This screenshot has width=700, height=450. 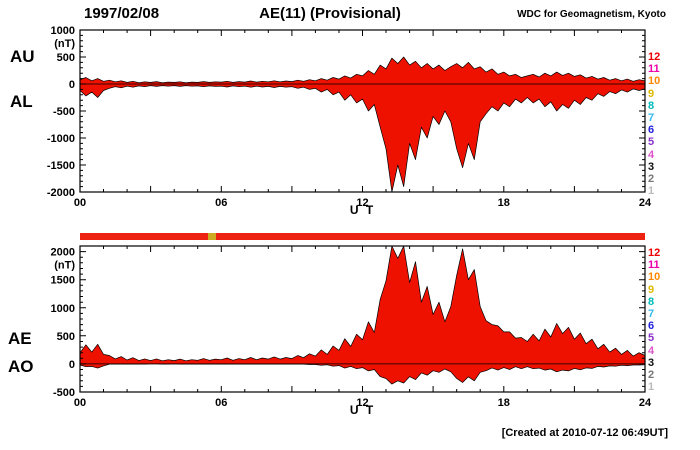 I want to click on series-label-al: AL, so click(x=21, y=101).